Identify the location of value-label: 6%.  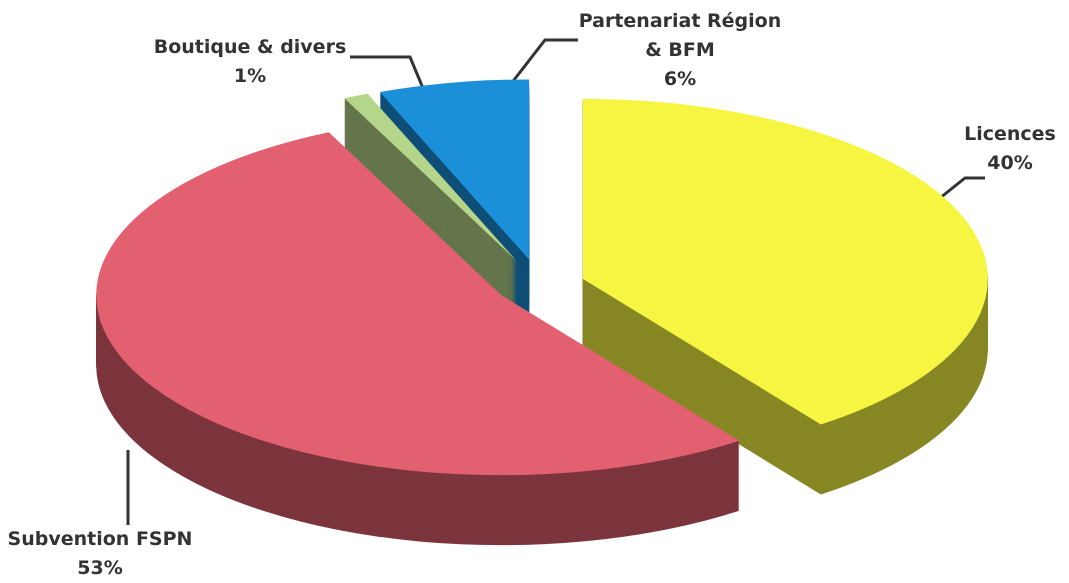
(680, 79).